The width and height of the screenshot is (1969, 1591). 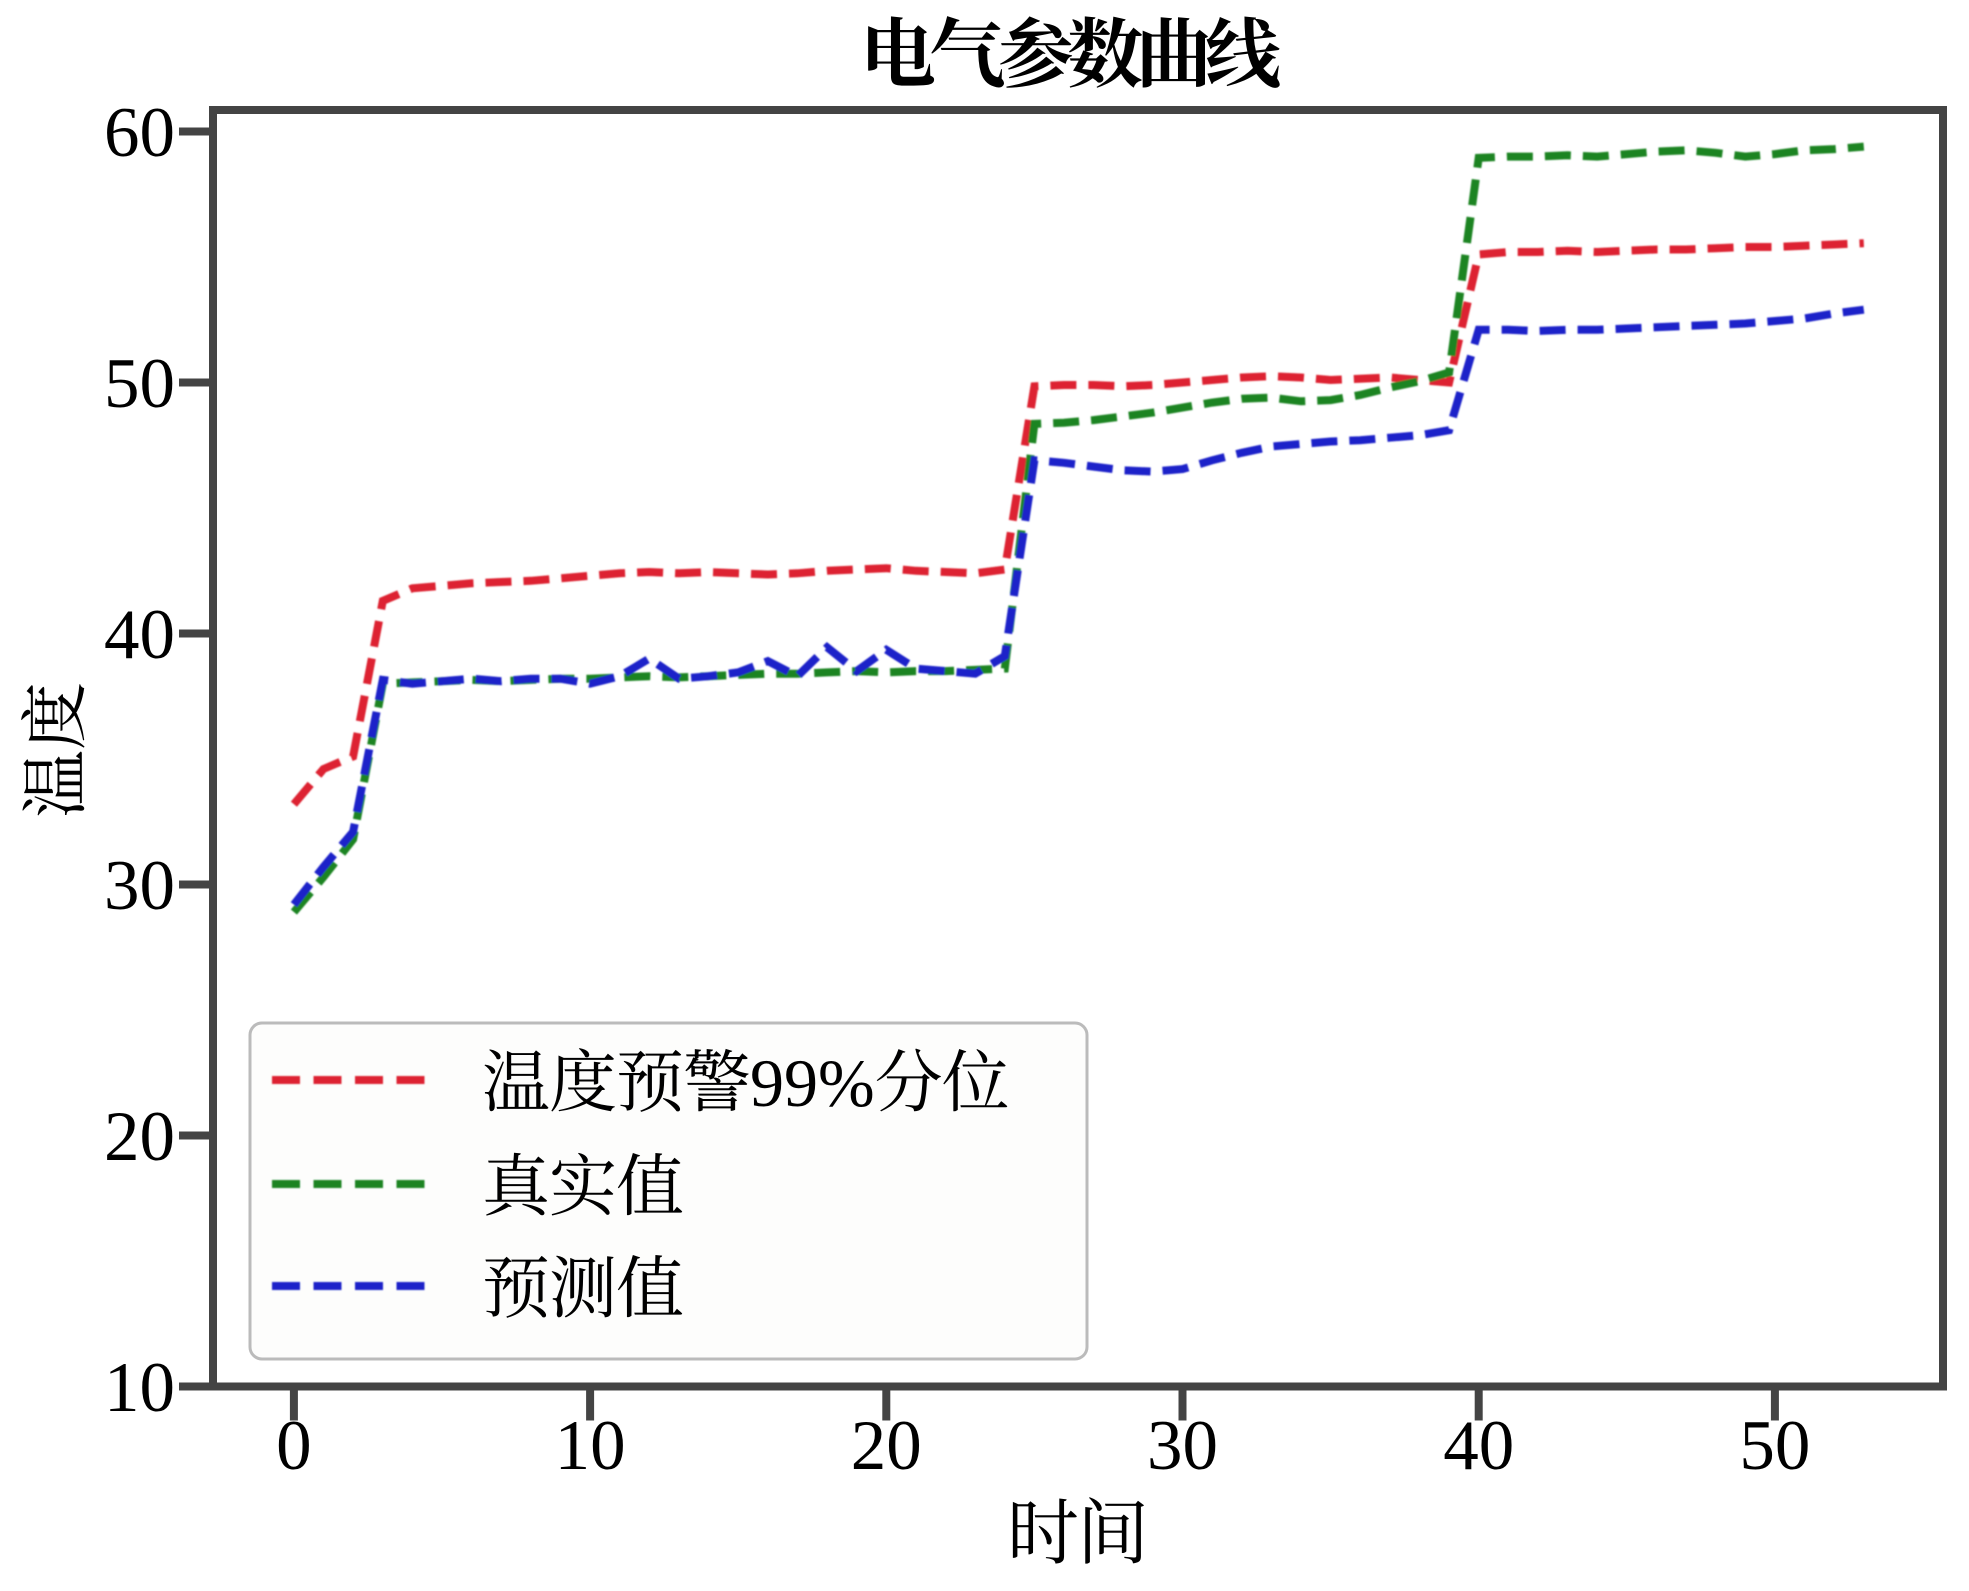 What do you see at coordinates (812, 1083) in the screenshot?
I see `svg-text: 99%` at bounding box center [812, 1083].